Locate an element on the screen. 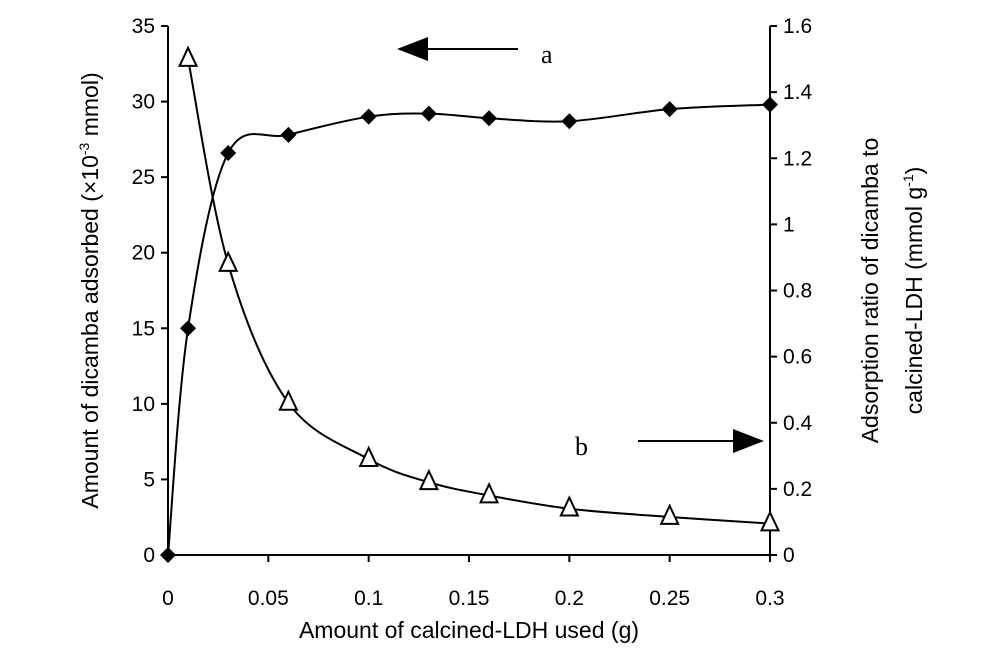 The width and height of the screenshot is (1000, 662). left-y-axis-title-sup: -3 is located at coordinates (84, 148).